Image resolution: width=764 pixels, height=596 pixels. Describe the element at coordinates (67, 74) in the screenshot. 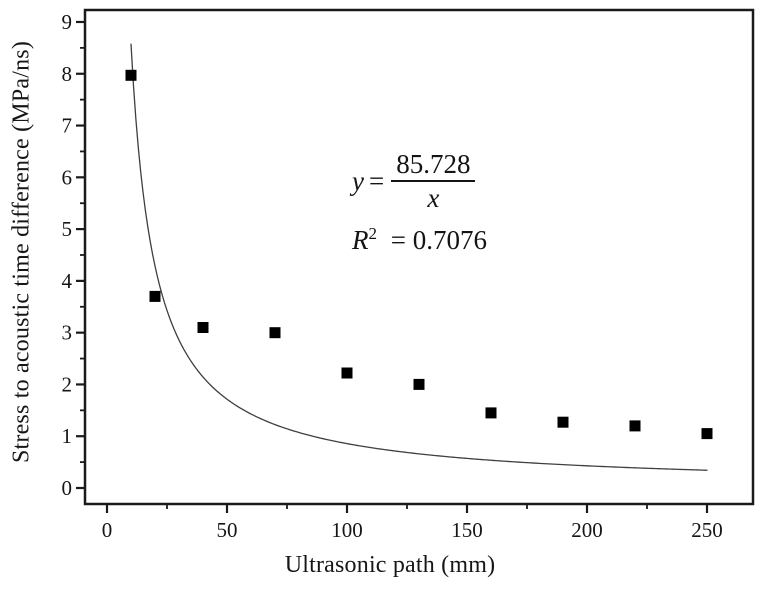

I see `y-axis-tick-label: 8` at that location.